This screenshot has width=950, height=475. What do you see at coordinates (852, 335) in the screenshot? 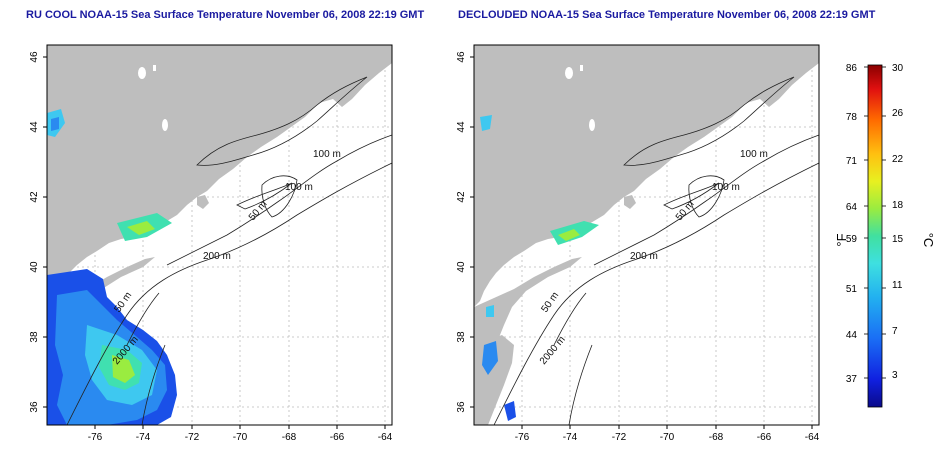
I see `f-tick: 44` at bounding box center [852, 335].